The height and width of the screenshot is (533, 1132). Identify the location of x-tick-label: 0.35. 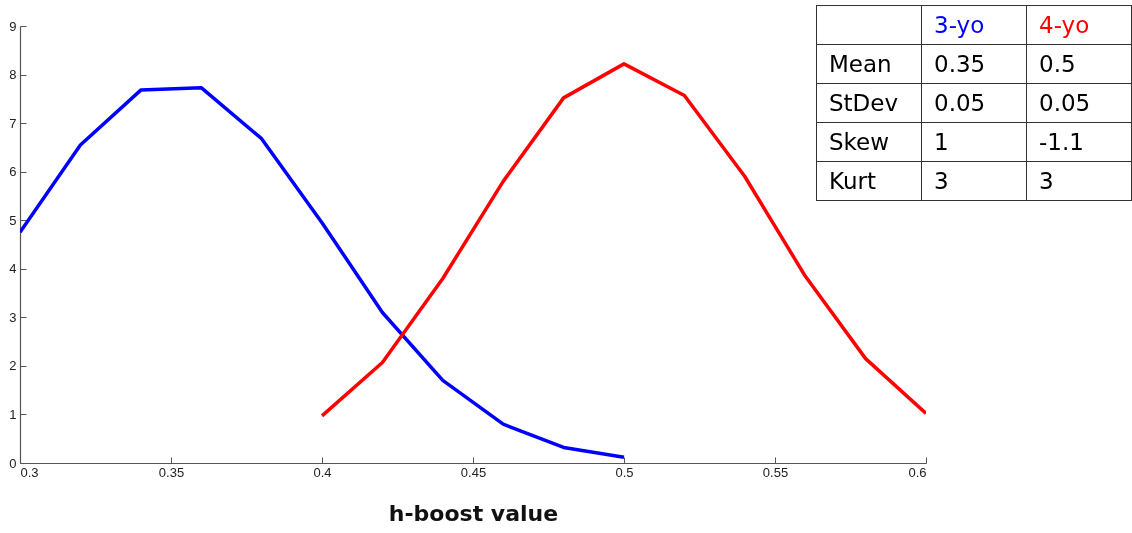
(171, 472).